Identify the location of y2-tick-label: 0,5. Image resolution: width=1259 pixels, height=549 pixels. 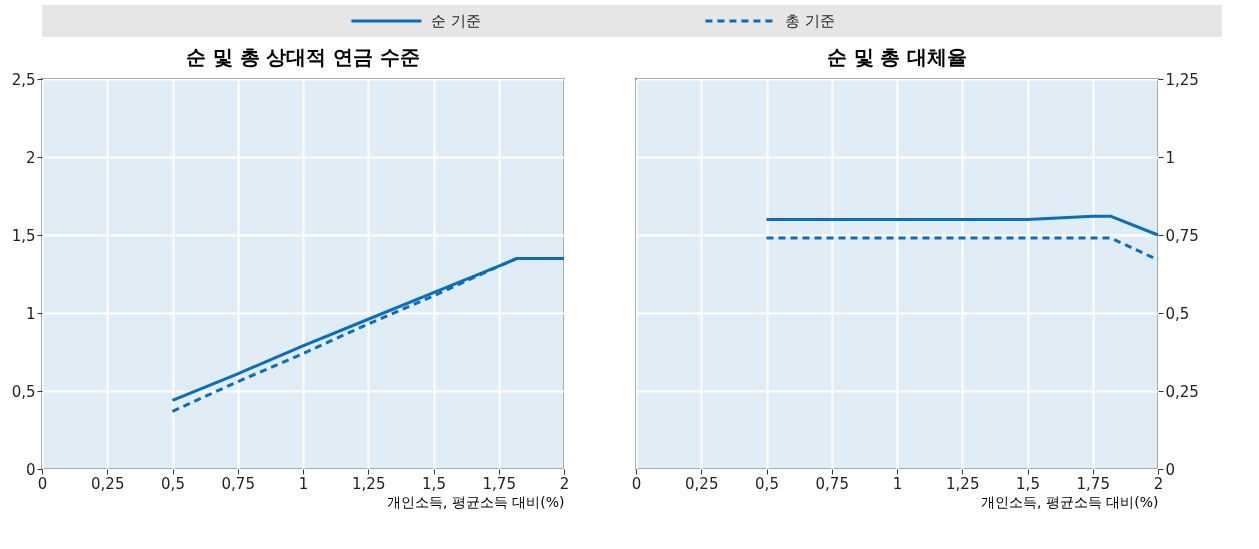
(1177, 313).